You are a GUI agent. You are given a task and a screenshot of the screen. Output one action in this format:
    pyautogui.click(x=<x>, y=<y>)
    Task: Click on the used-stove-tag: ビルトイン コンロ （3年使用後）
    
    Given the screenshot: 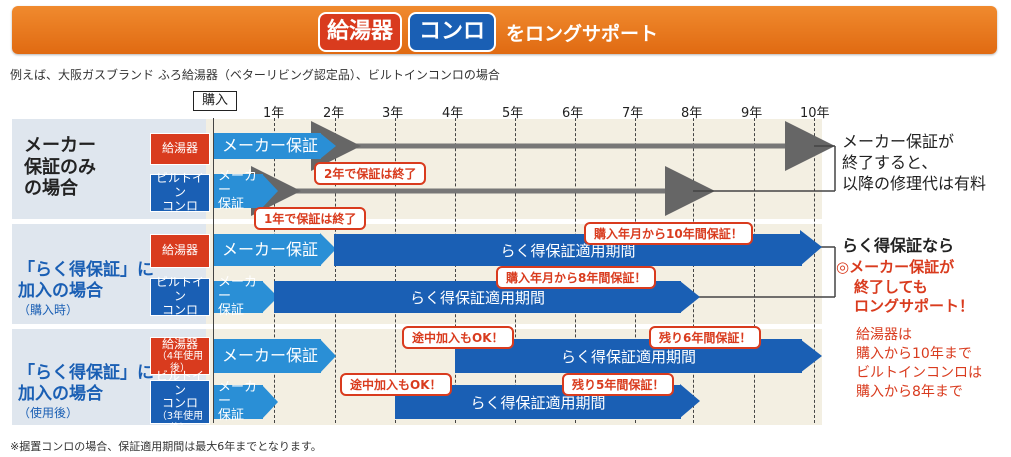 What is the action you would take?
    pyautogui.click(x=180, y=401)
    